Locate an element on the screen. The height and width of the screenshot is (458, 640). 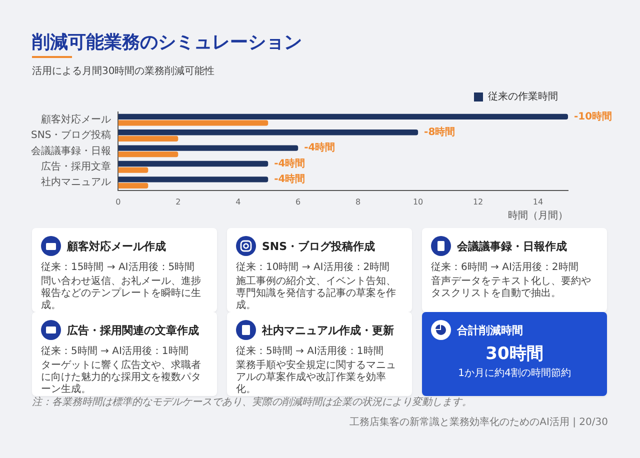
text: 音声データをテキスト化し、要約やタスクリストを自動で抽出。 is located at coordinates (511, 288).